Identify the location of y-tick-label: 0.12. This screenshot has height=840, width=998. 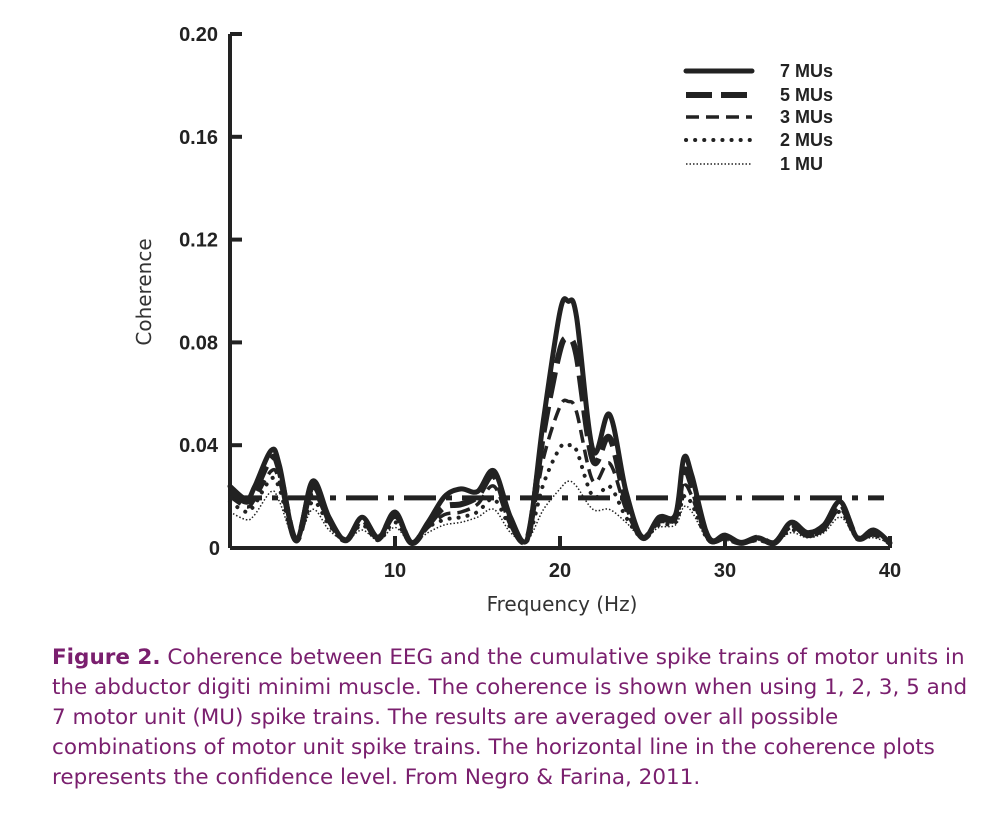
(198, 241).